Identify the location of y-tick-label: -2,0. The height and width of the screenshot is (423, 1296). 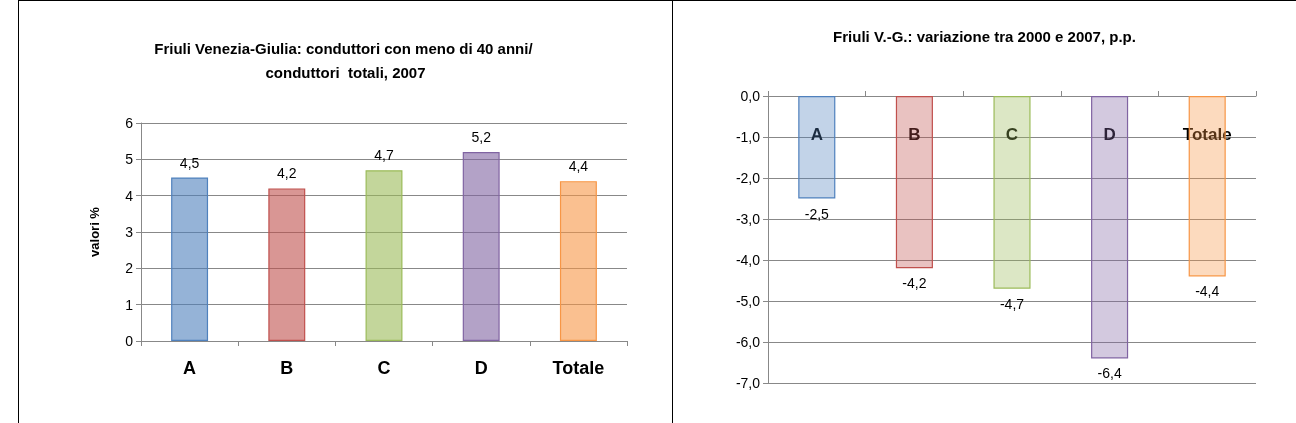
(748, 178).